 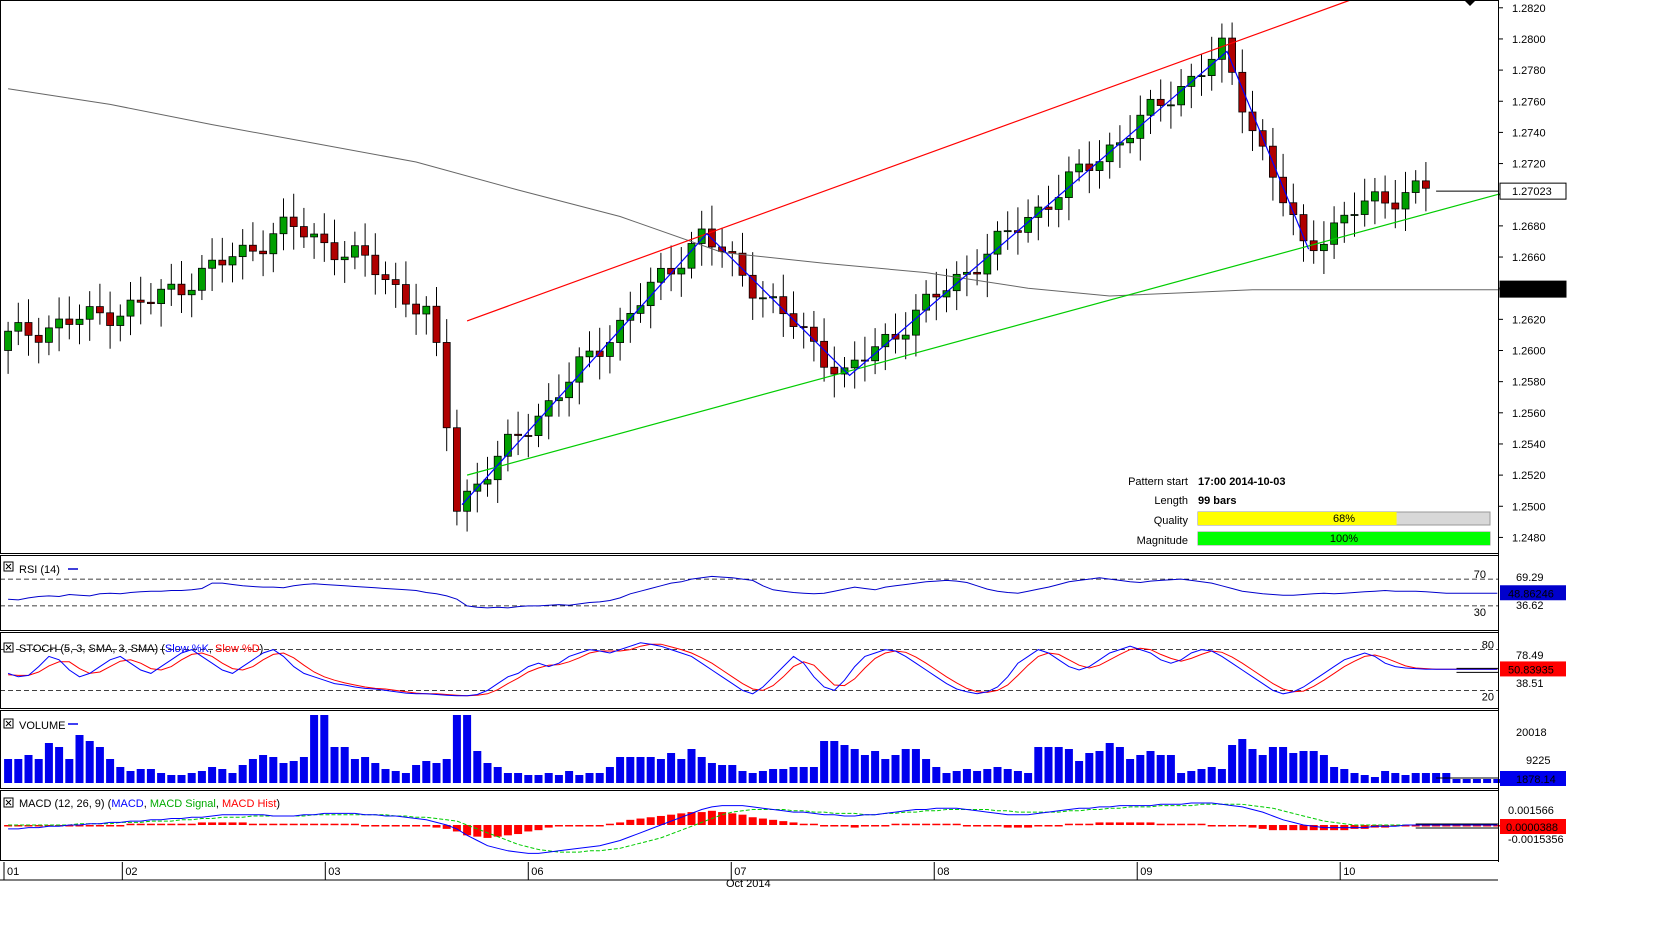 What do you see at coordinates (278, 804) in the screenshot?
I see `macd-title-punct: )` at bounding box center [278, 804].